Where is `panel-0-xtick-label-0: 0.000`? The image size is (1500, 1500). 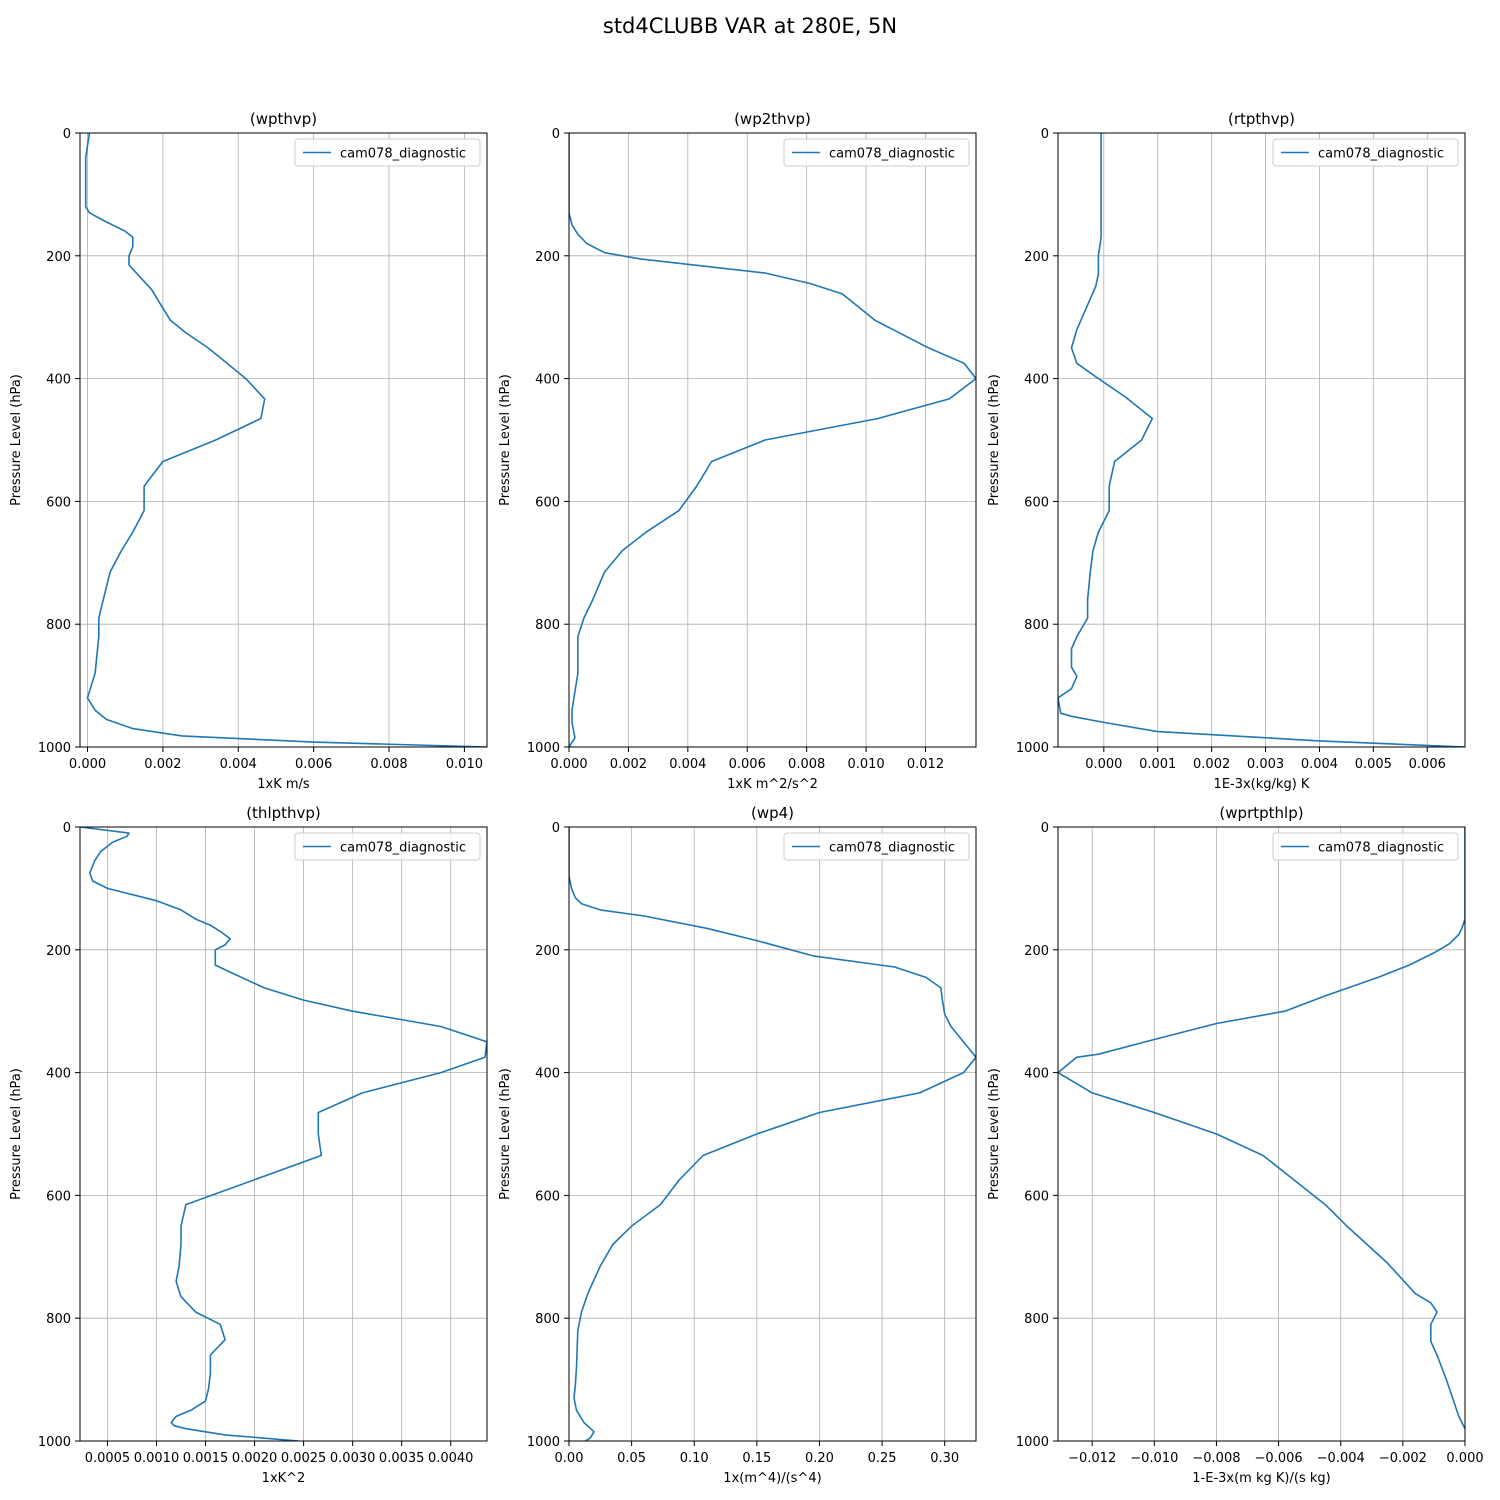
panel-0-xtick-label-0: 0.000 is located at coordinates (87, 764).